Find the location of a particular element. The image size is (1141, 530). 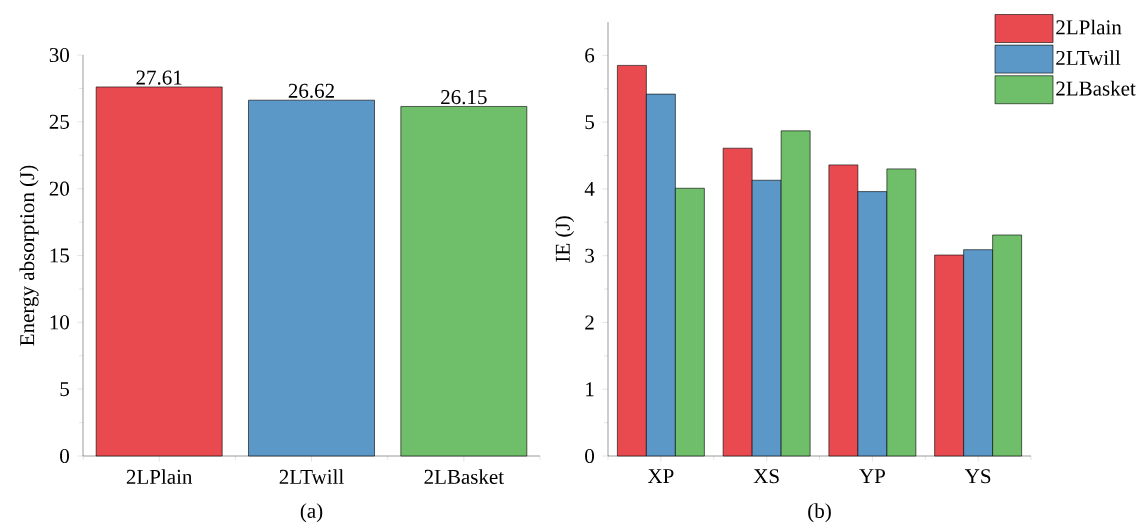

legend-label: 2LTwill is located at coordinates (1088, 58).